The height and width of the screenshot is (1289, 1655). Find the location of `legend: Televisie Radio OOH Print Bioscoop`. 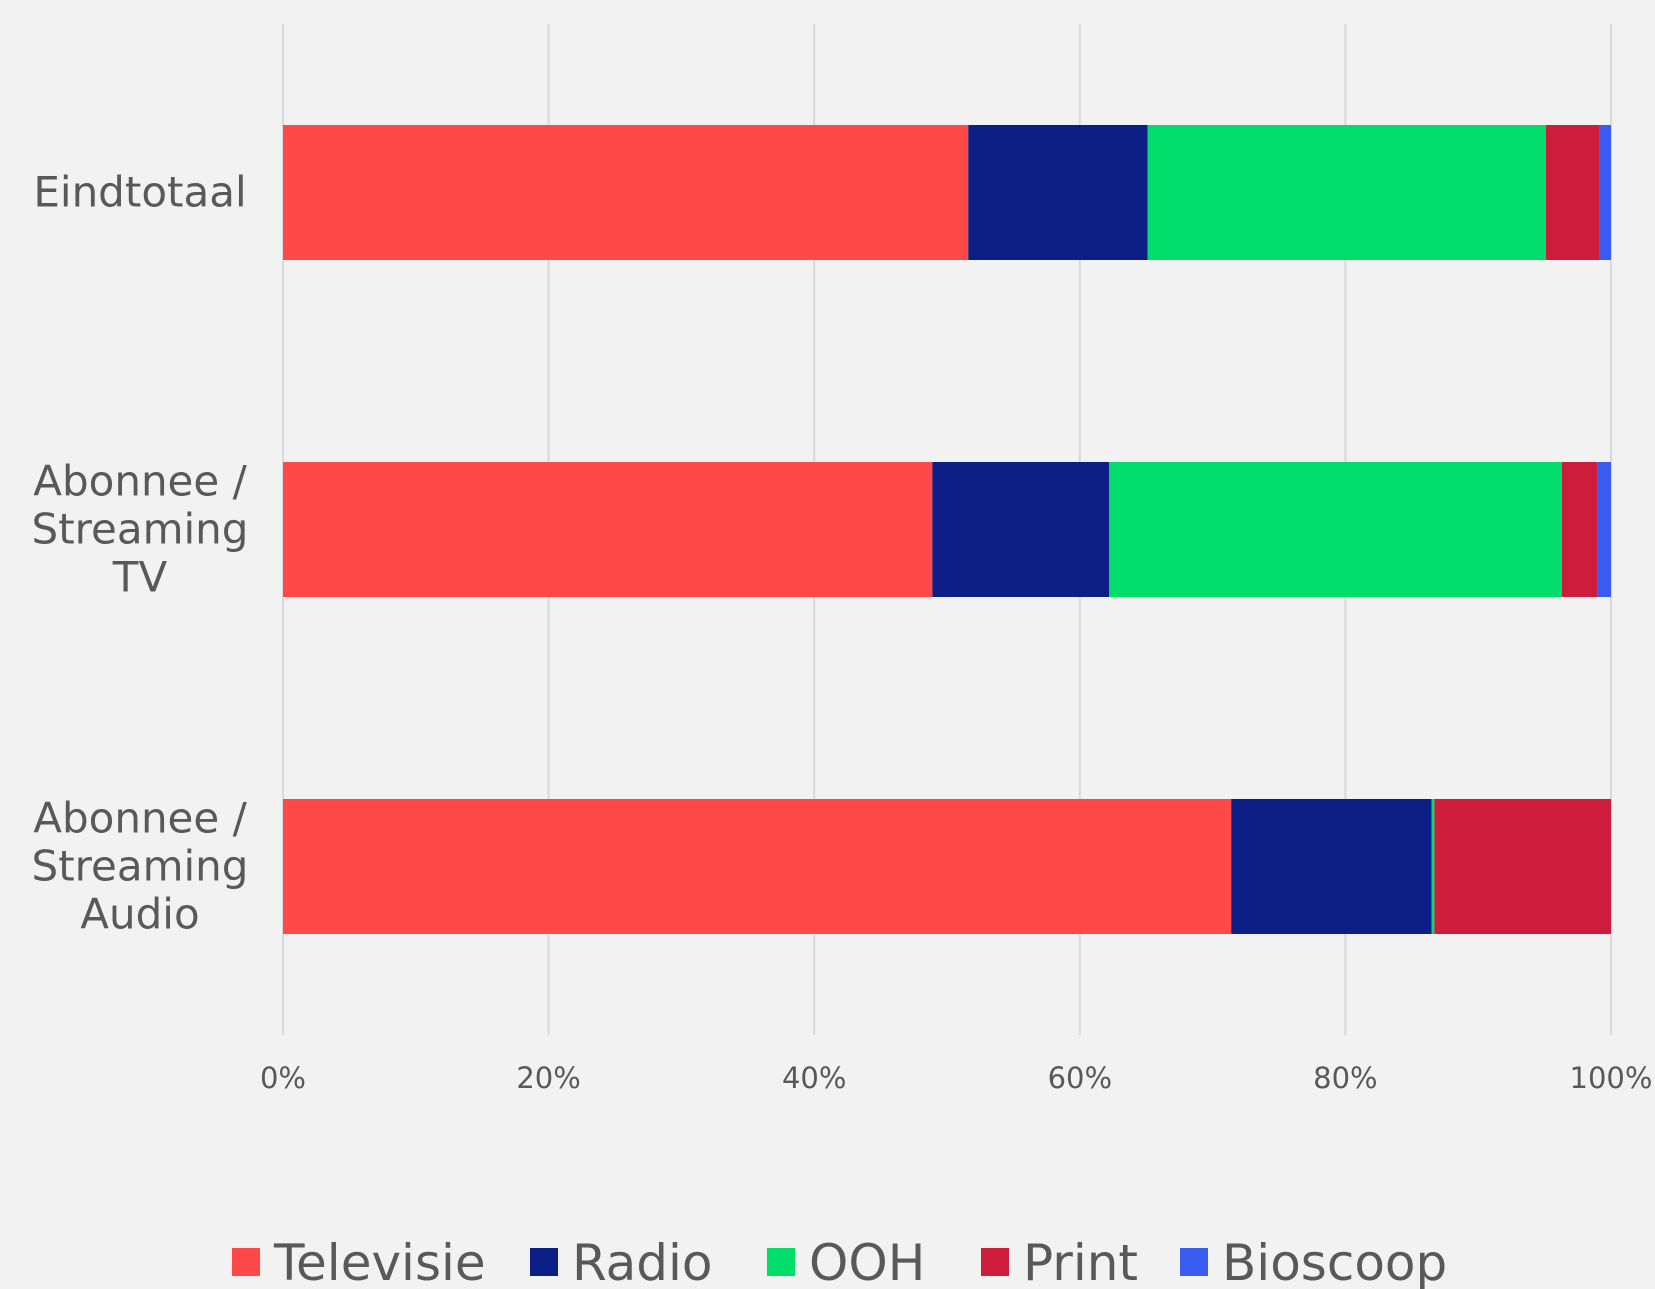

legend: Televisie Radio OOH Print Bioscoop is located at coordinates (839, 1261).